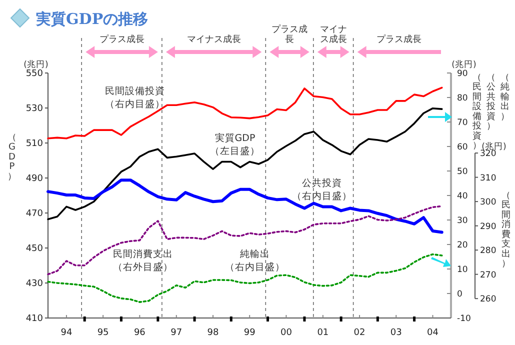 Image resolution: width=515 pixels, height=345 pixels. Describe the element at coordinates (462, 147) in the screenshot. I see `y2-tick-label: 60` at that location.